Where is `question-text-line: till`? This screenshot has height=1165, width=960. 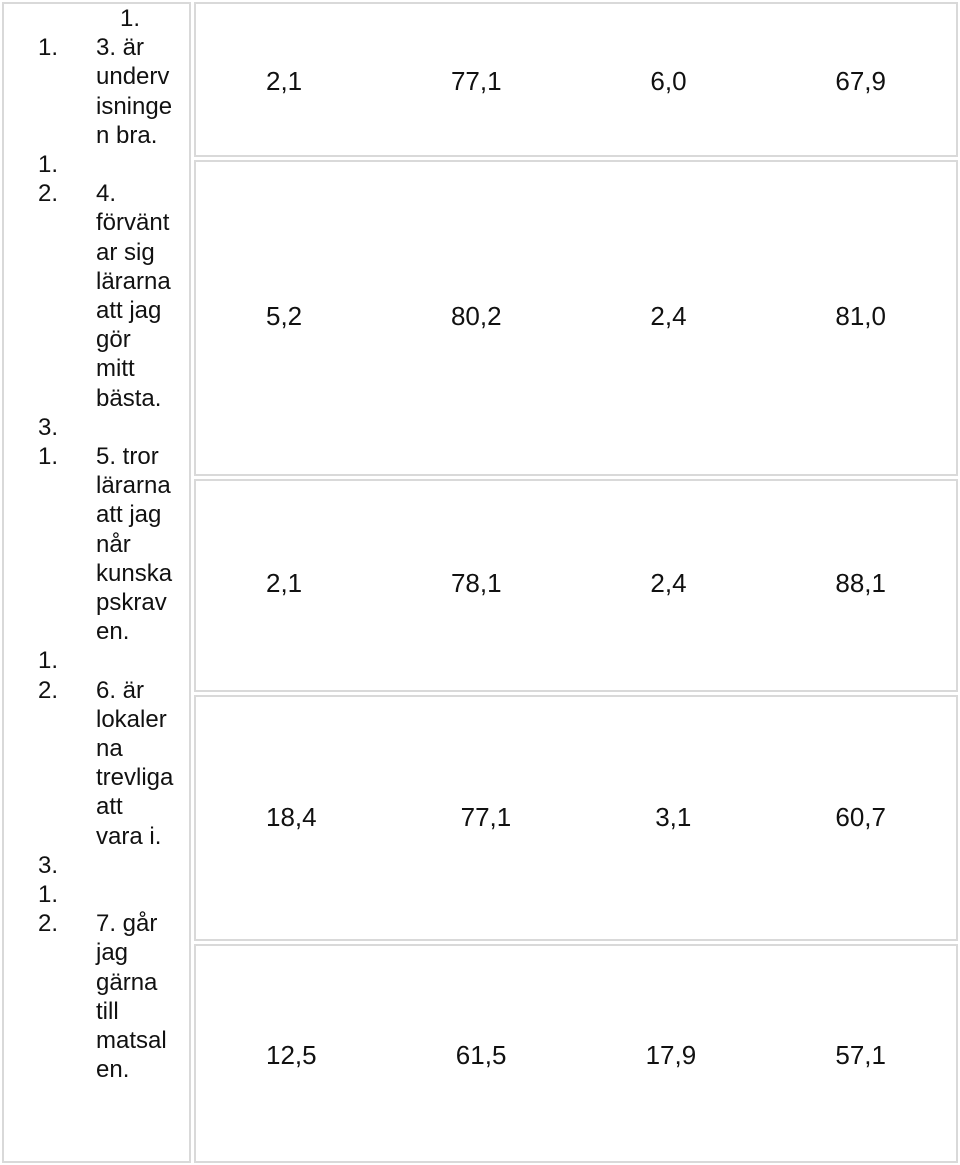 question-text-line: till is located at coordinates (107, 1011).